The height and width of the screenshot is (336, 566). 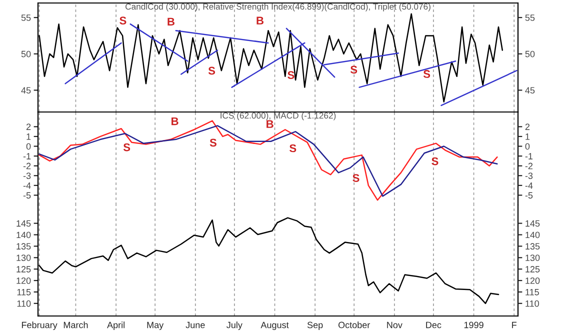 I want to click on x-tick-label: May, so click(x=155, y=326).